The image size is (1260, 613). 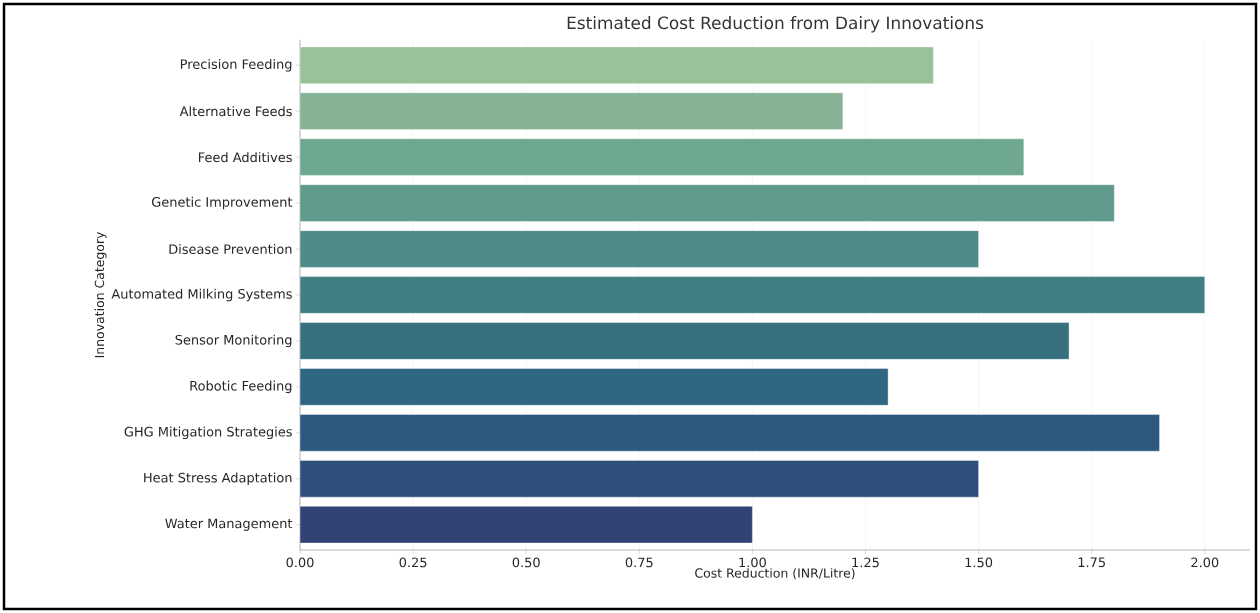 I want to click on x-axis-title: Cost Reduction (INR/Litre), so click(x=775, y=574).